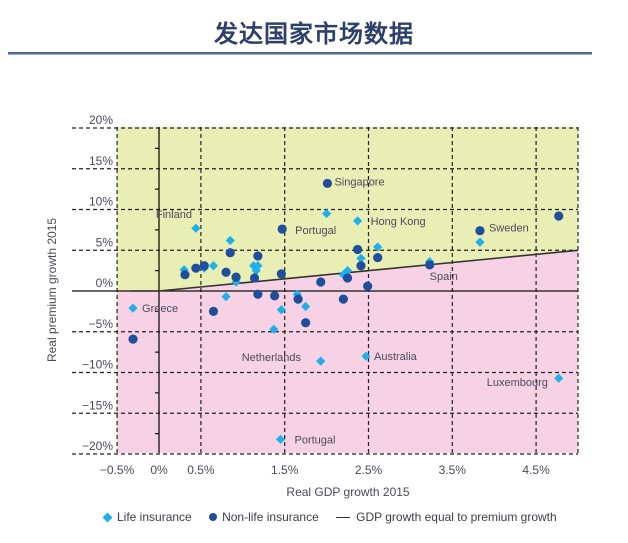 Image resolution: width=628 pixels, height=543 pixels. What do you see at coordinates (444, 277) in the screenshot?
I see `point-label: Spain` at bounding box center [444, 277].